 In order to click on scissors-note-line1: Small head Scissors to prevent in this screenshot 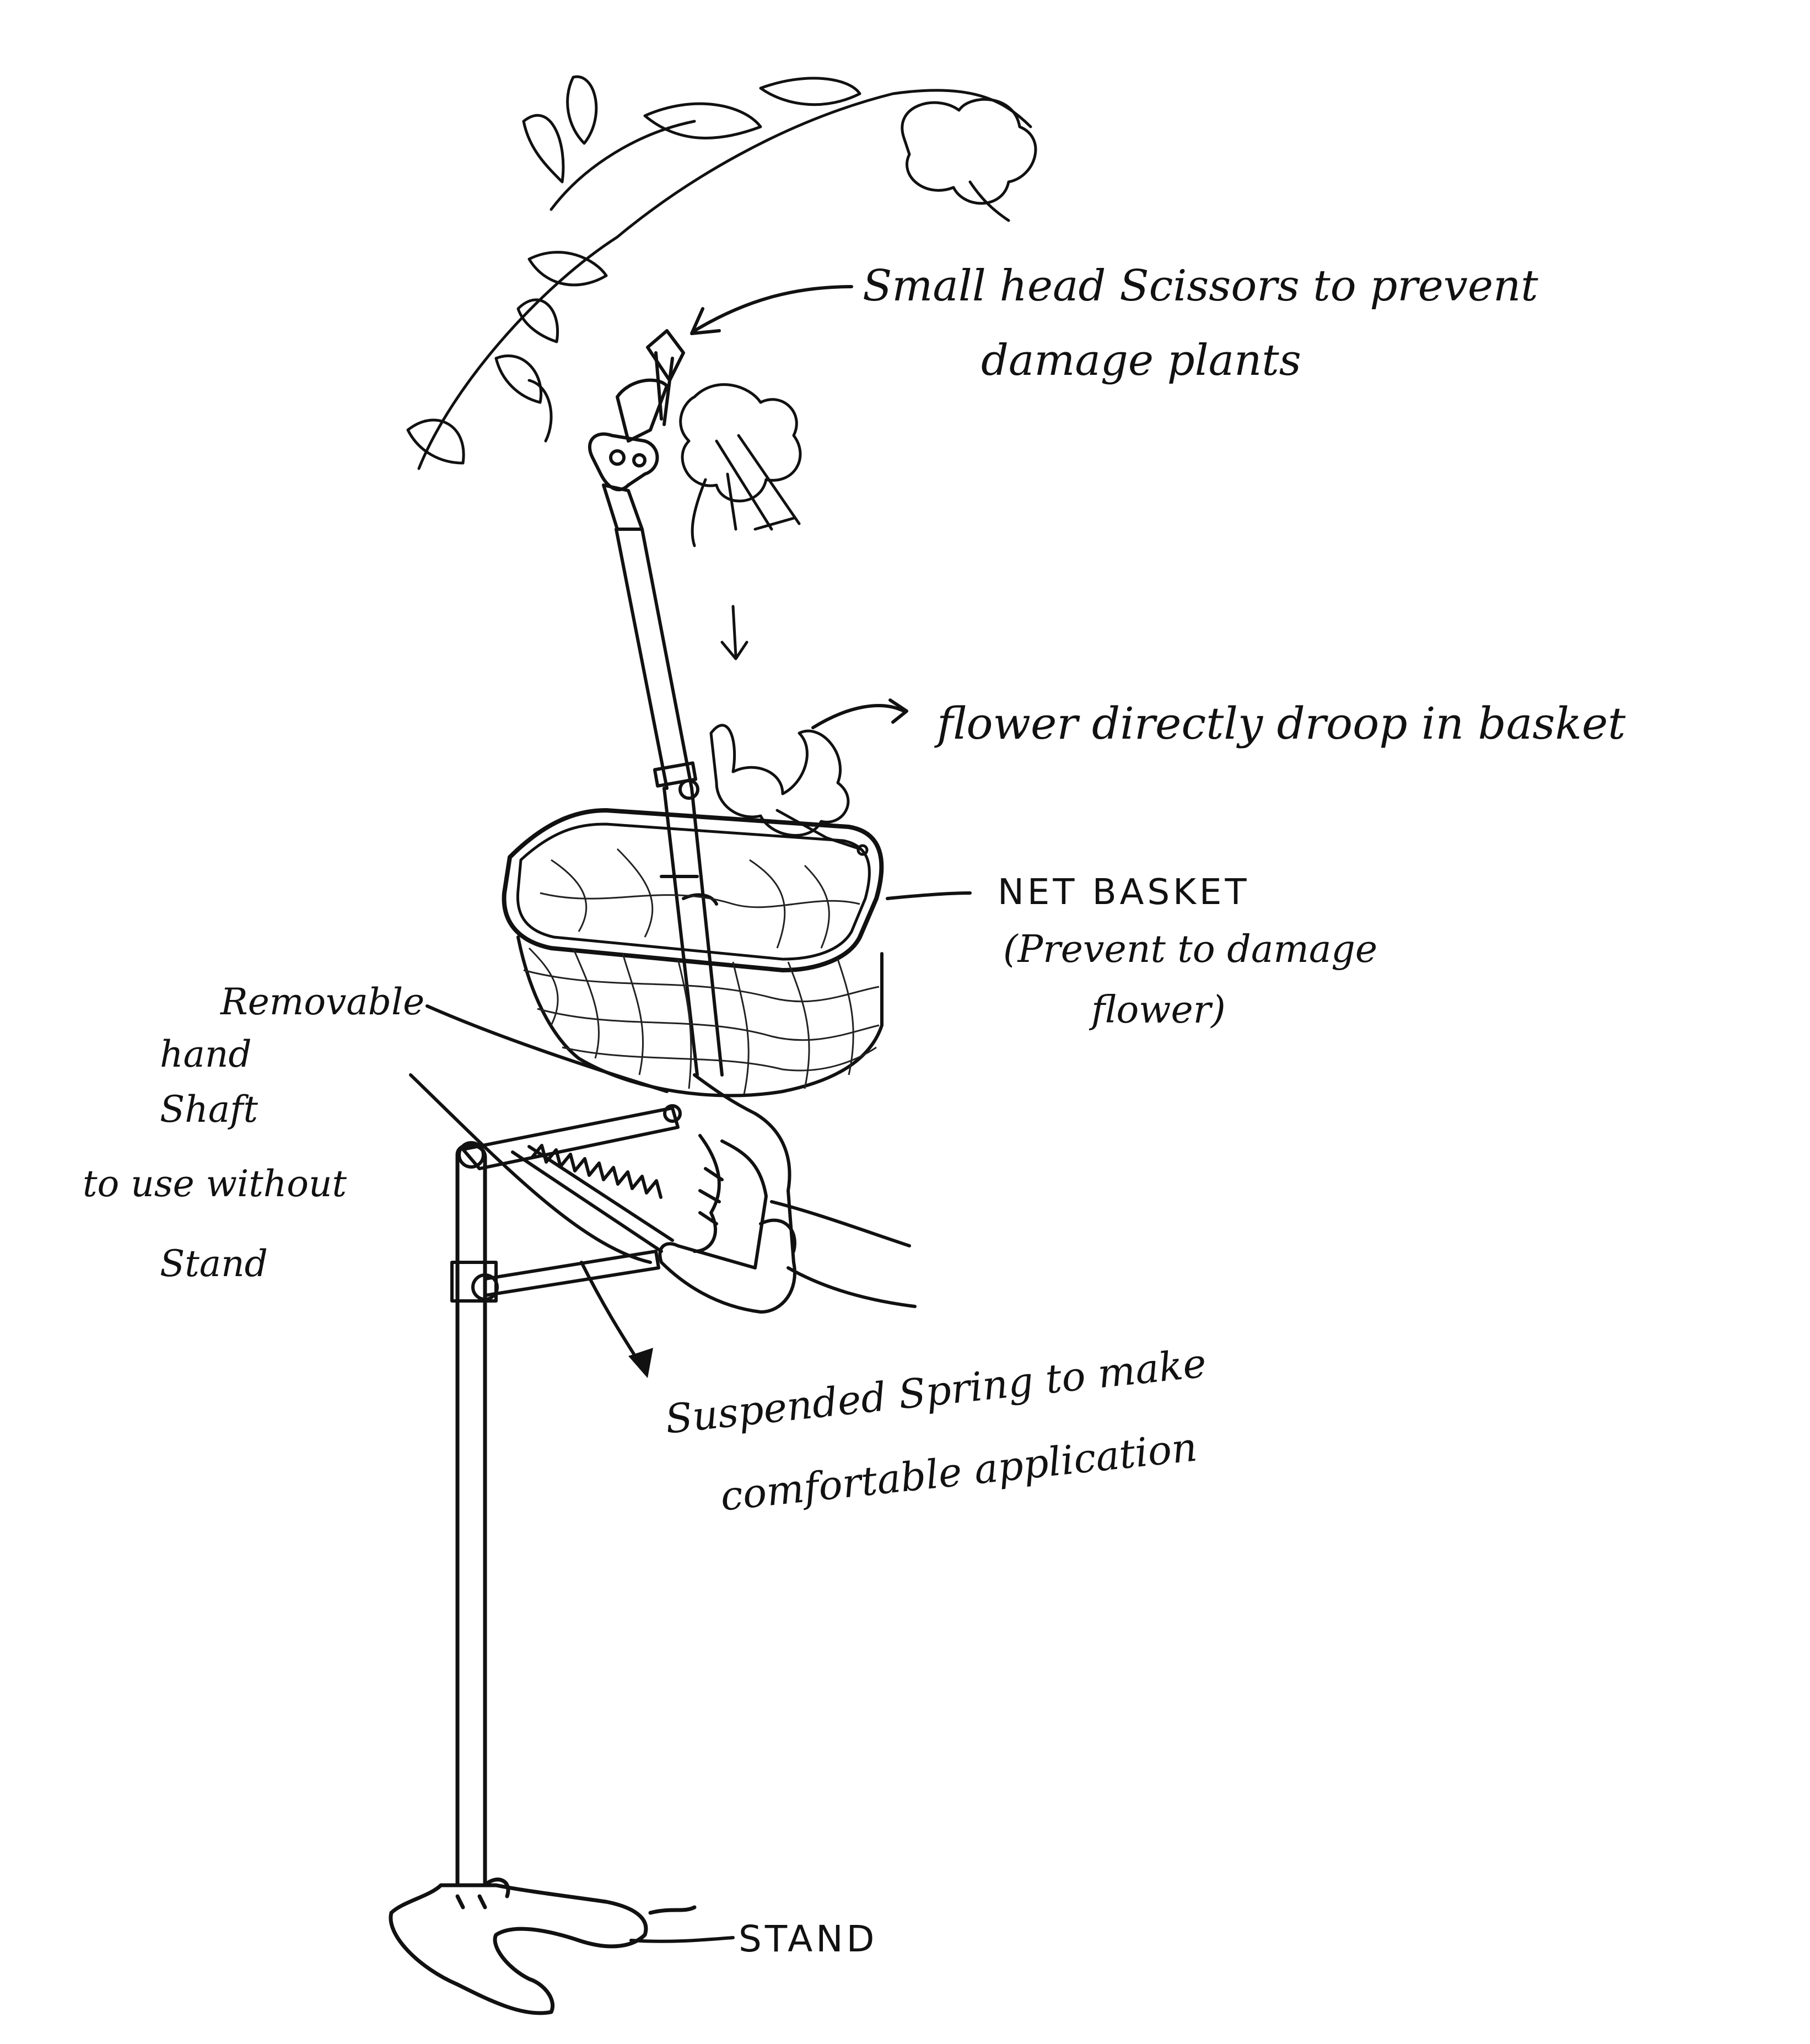, I will do `click(1200, 286)`.